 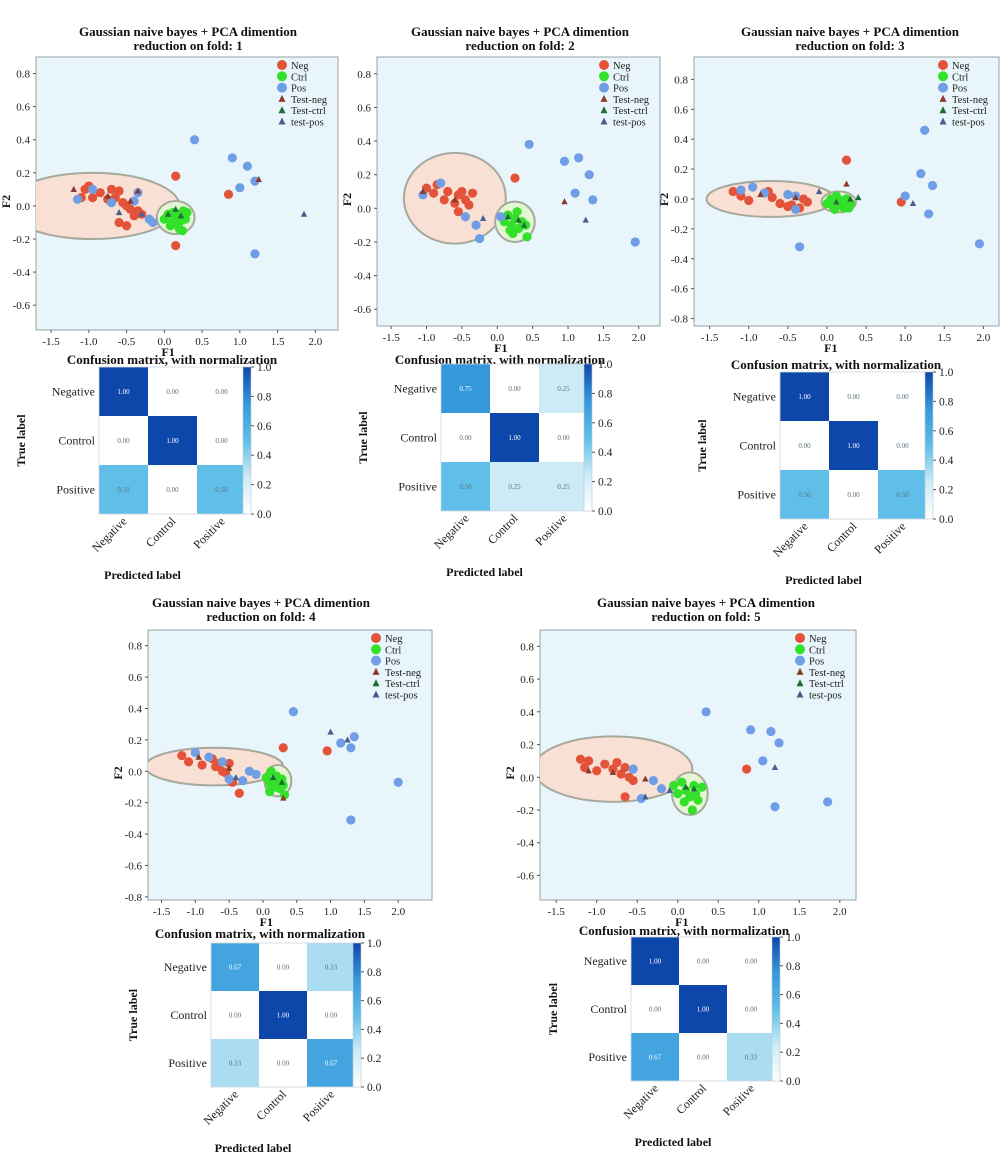 What do you see at coordinates (842, 537) in the screenshot?
I see `column-label: Control` at bounding box center [842, 537].